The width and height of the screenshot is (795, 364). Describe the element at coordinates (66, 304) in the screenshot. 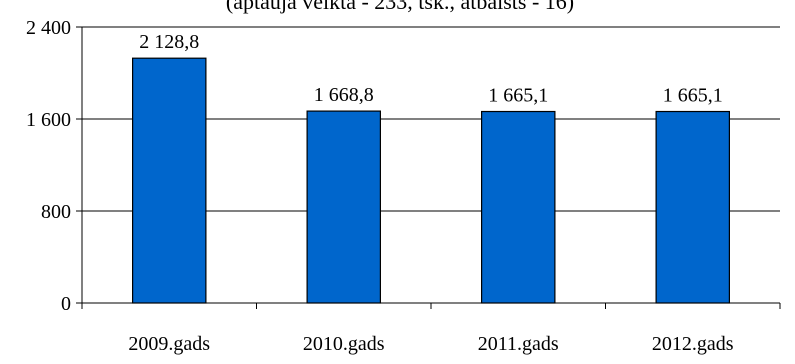

I see `y-tick-label: 0` at that location.